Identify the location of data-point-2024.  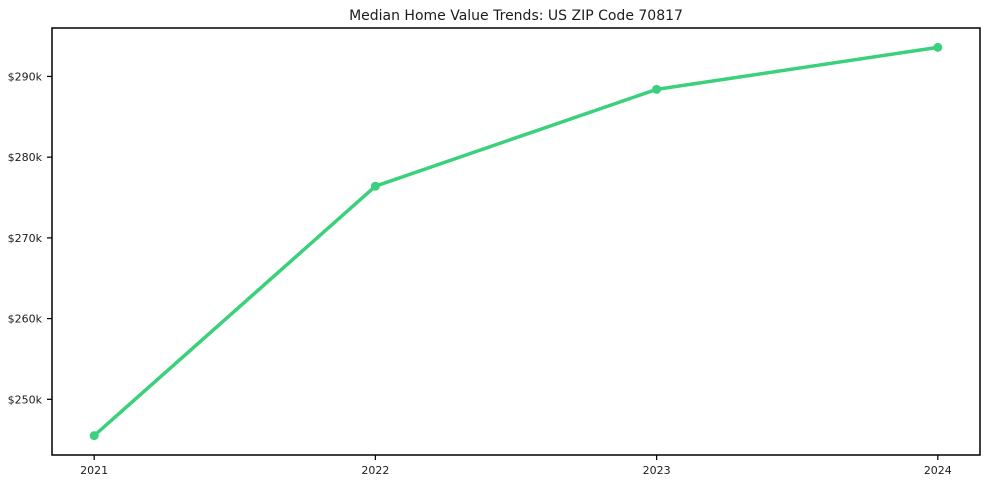
(938, 47).